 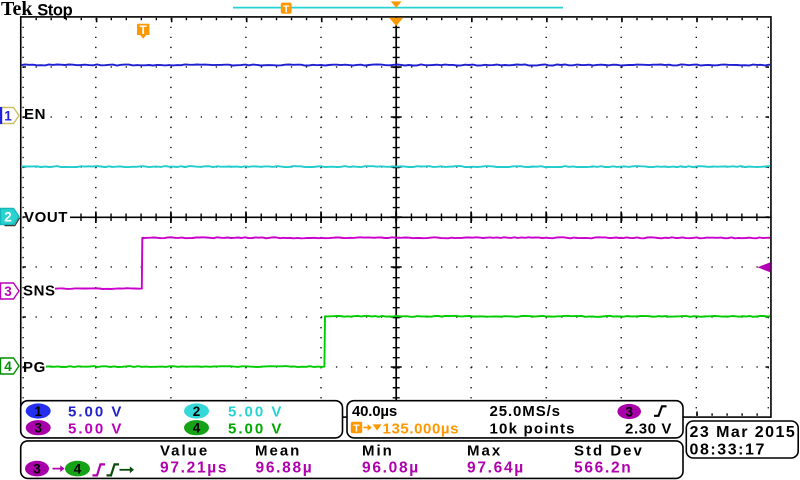 I want to click on svg-text: 10k points, so click(x=533, y=428).